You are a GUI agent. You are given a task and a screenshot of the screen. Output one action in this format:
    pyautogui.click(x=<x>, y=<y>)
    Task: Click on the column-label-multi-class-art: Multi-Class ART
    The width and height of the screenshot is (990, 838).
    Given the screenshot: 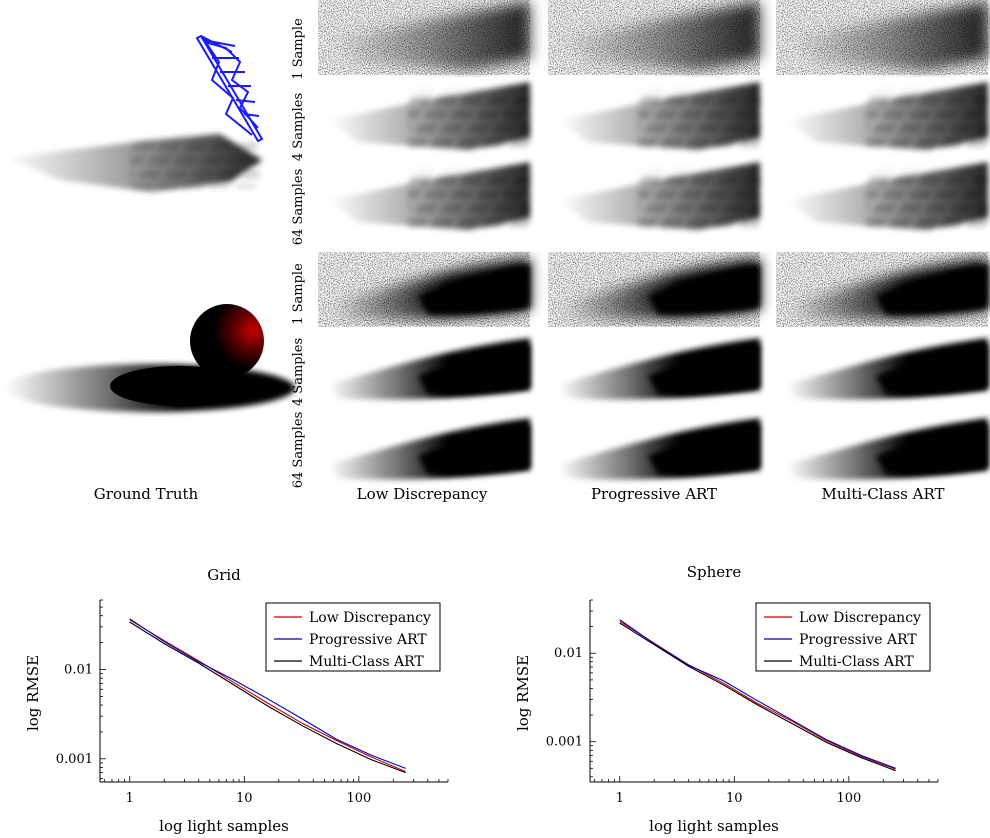 What is the action you would take?
    pyautogui.click(x=883, y=494)
    